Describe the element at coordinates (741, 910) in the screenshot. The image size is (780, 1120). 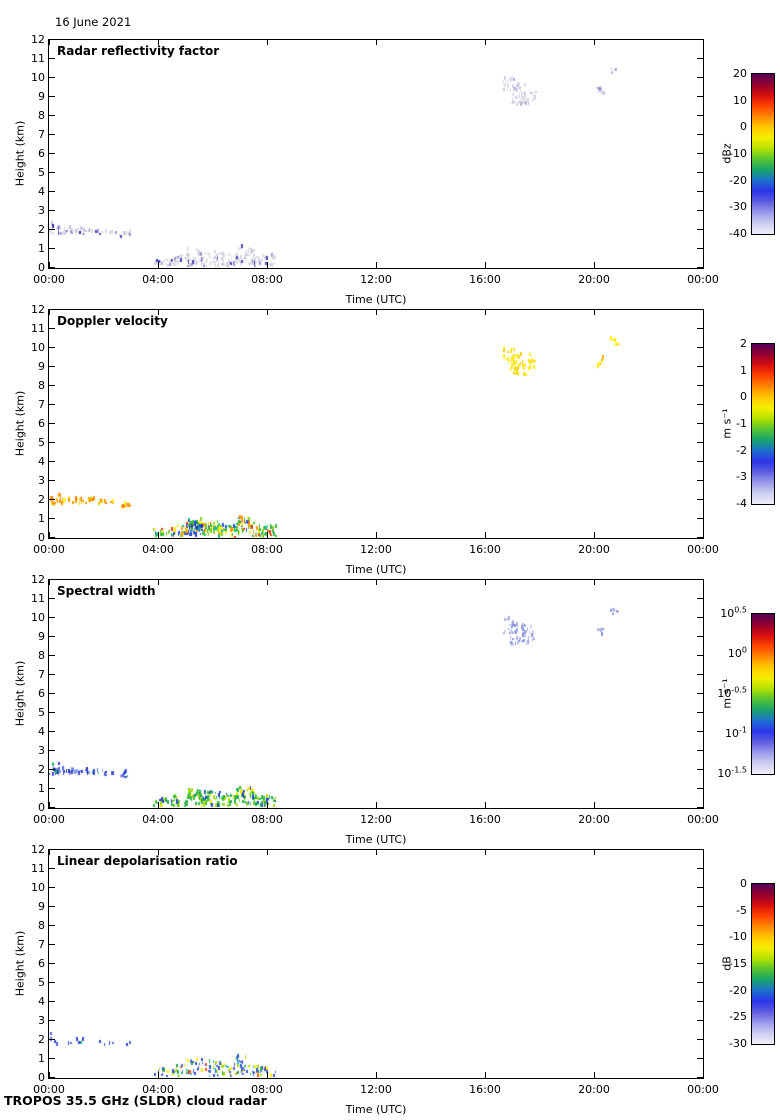
I see `colorbar-tick-label: -5` at that location.